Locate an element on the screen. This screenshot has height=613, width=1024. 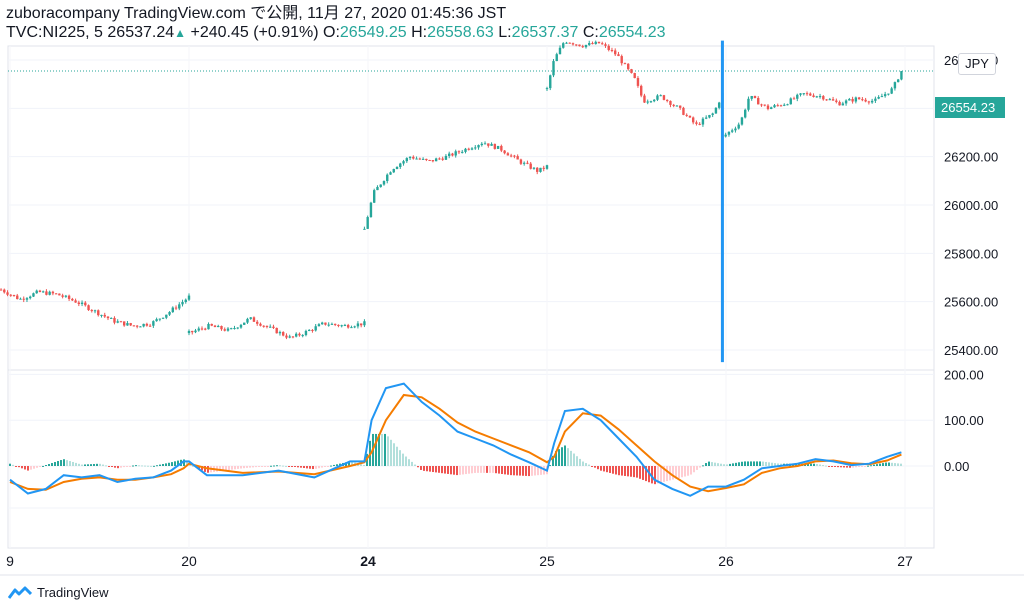
low-label: L: is located at coordinates (505, 32).